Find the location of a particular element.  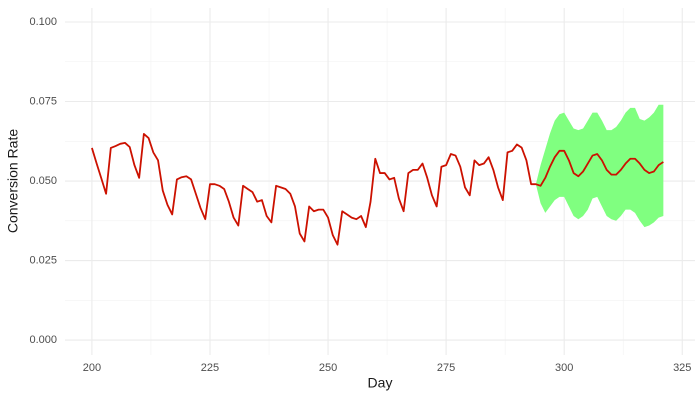

x-tick-label: 300 is located at coordinates (564, 368).